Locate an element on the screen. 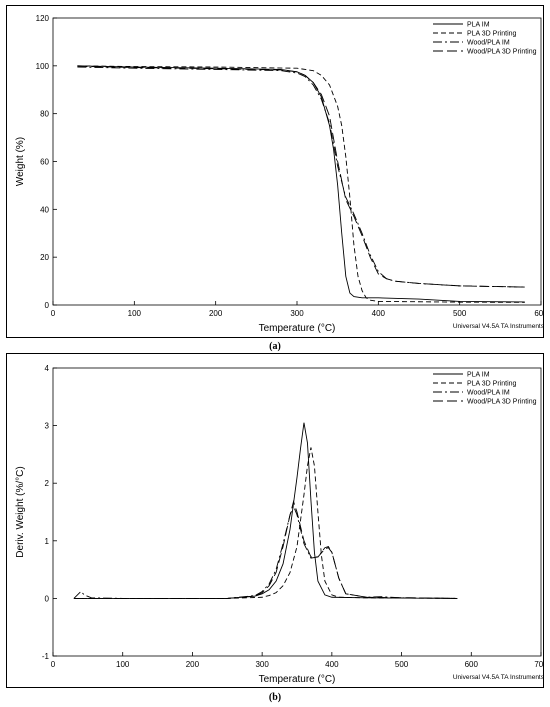 The width and height of the screenshot is (550, 707). caption-b-text: (b) is located at coordinates (275, 697).